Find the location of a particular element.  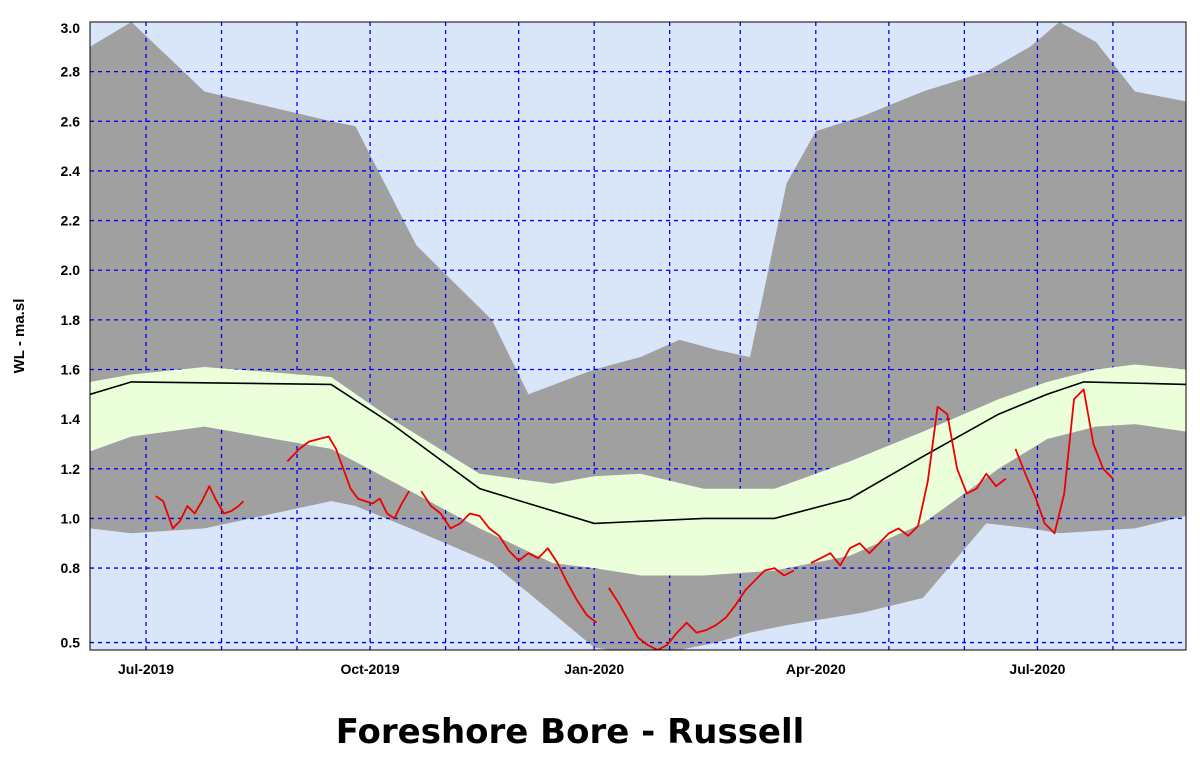

y-tick-label: 0.8 is located at coordinates (71, 568).